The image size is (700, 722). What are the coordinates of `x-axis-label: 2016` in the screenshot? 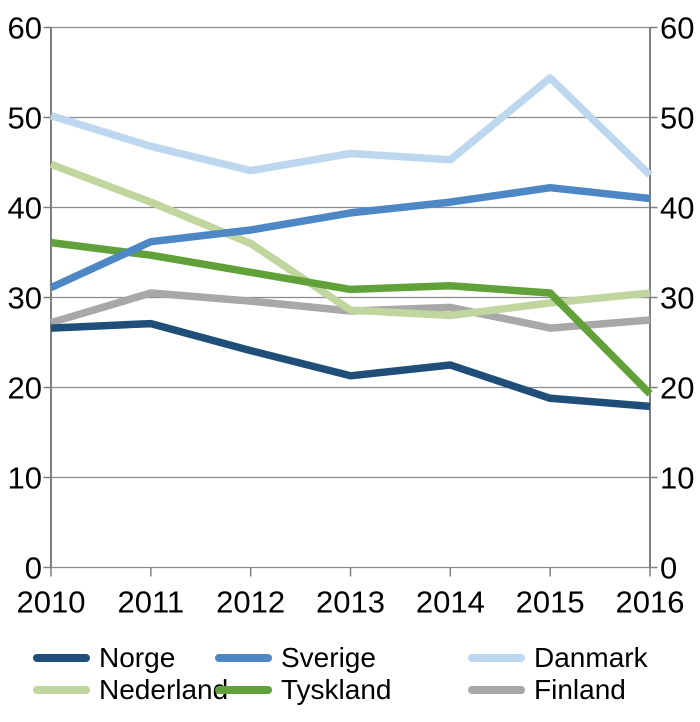 It's located at (650, 602).